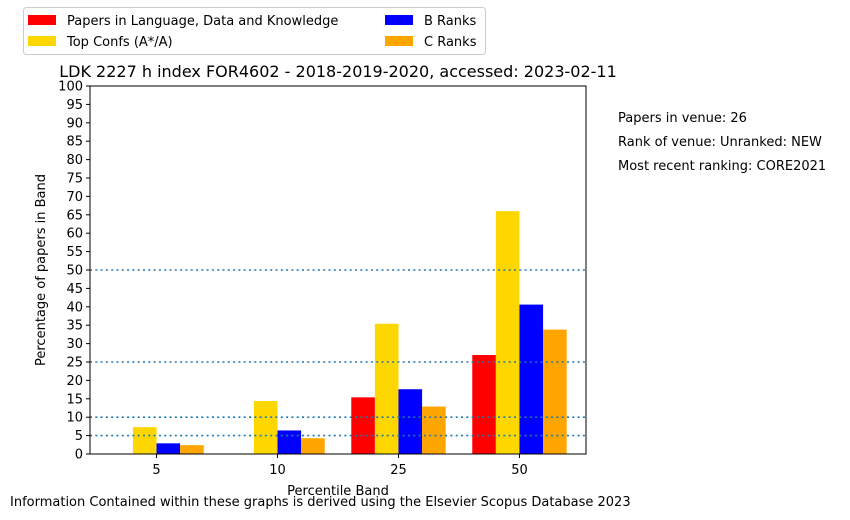 The height and width of the screenshot is (520, 850). What do you see at coordinates (386, 388) in the screenshot?
I see `bar-top-confs-a-a--25` at bounding box center [386, 388].